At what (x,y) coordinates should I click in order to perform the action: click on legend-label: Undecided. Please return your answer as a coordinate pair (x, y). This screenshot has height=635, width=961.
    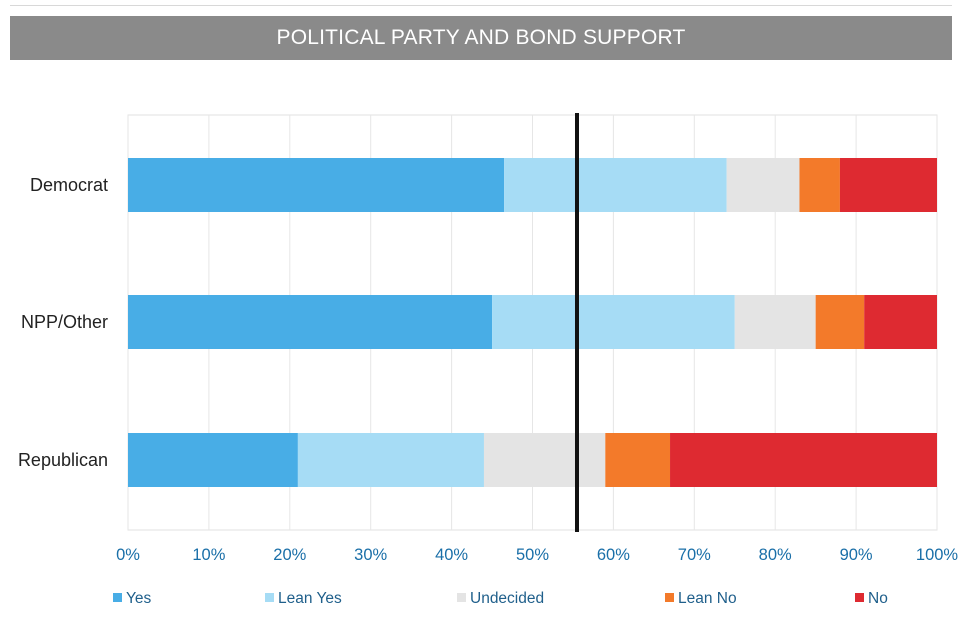
    Looking at the image, I should click on (507, 598).